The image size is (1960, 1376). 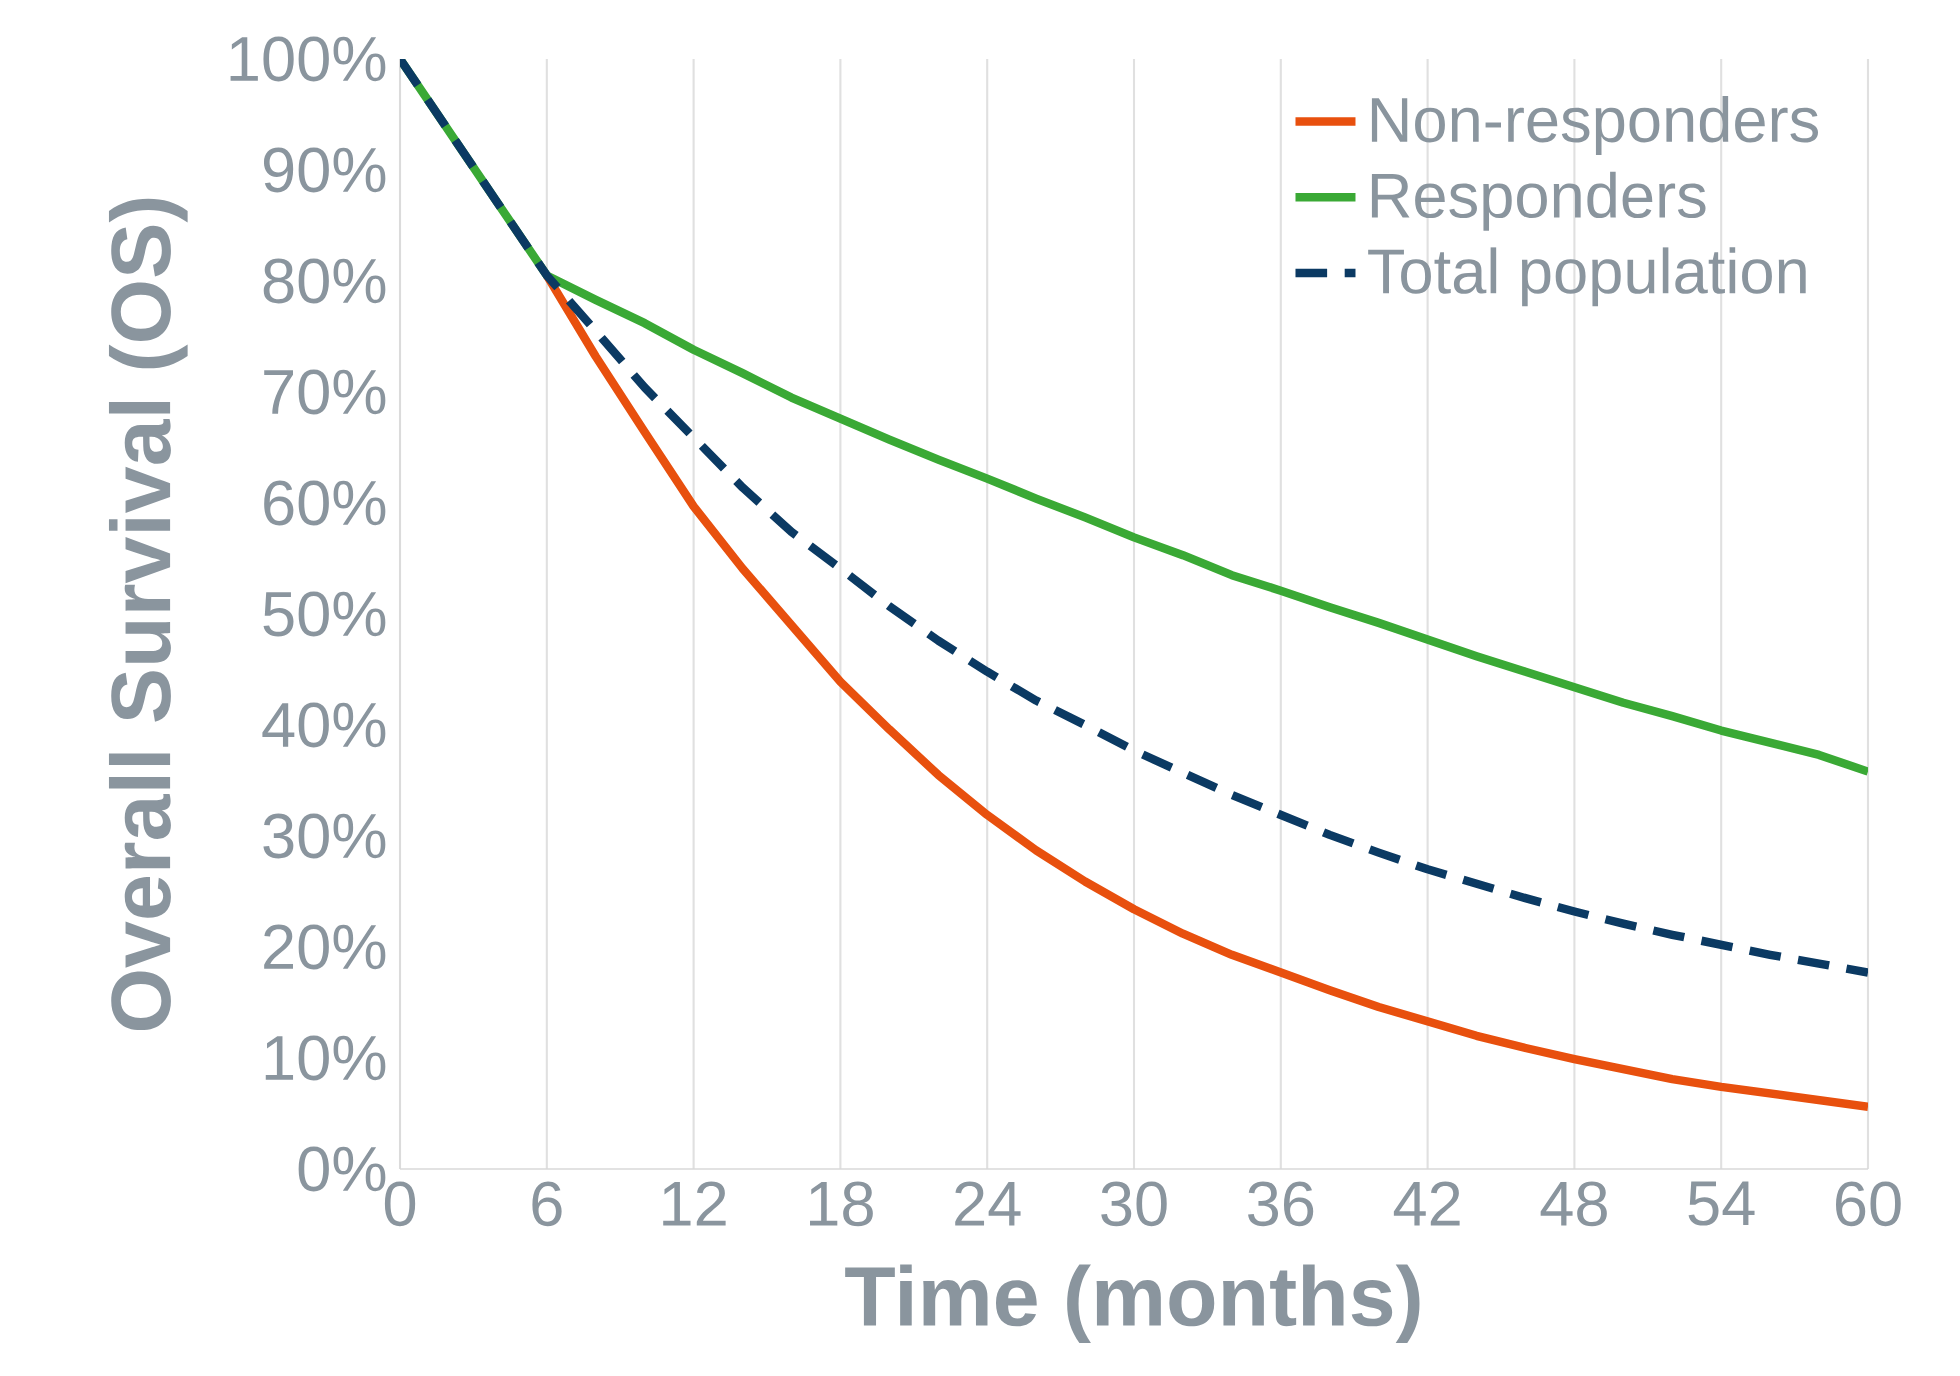 What do you see at coordinates (1538, 201) in the screenshot?
I see `legend-label: Responders` at bounding box center [1538, 201].